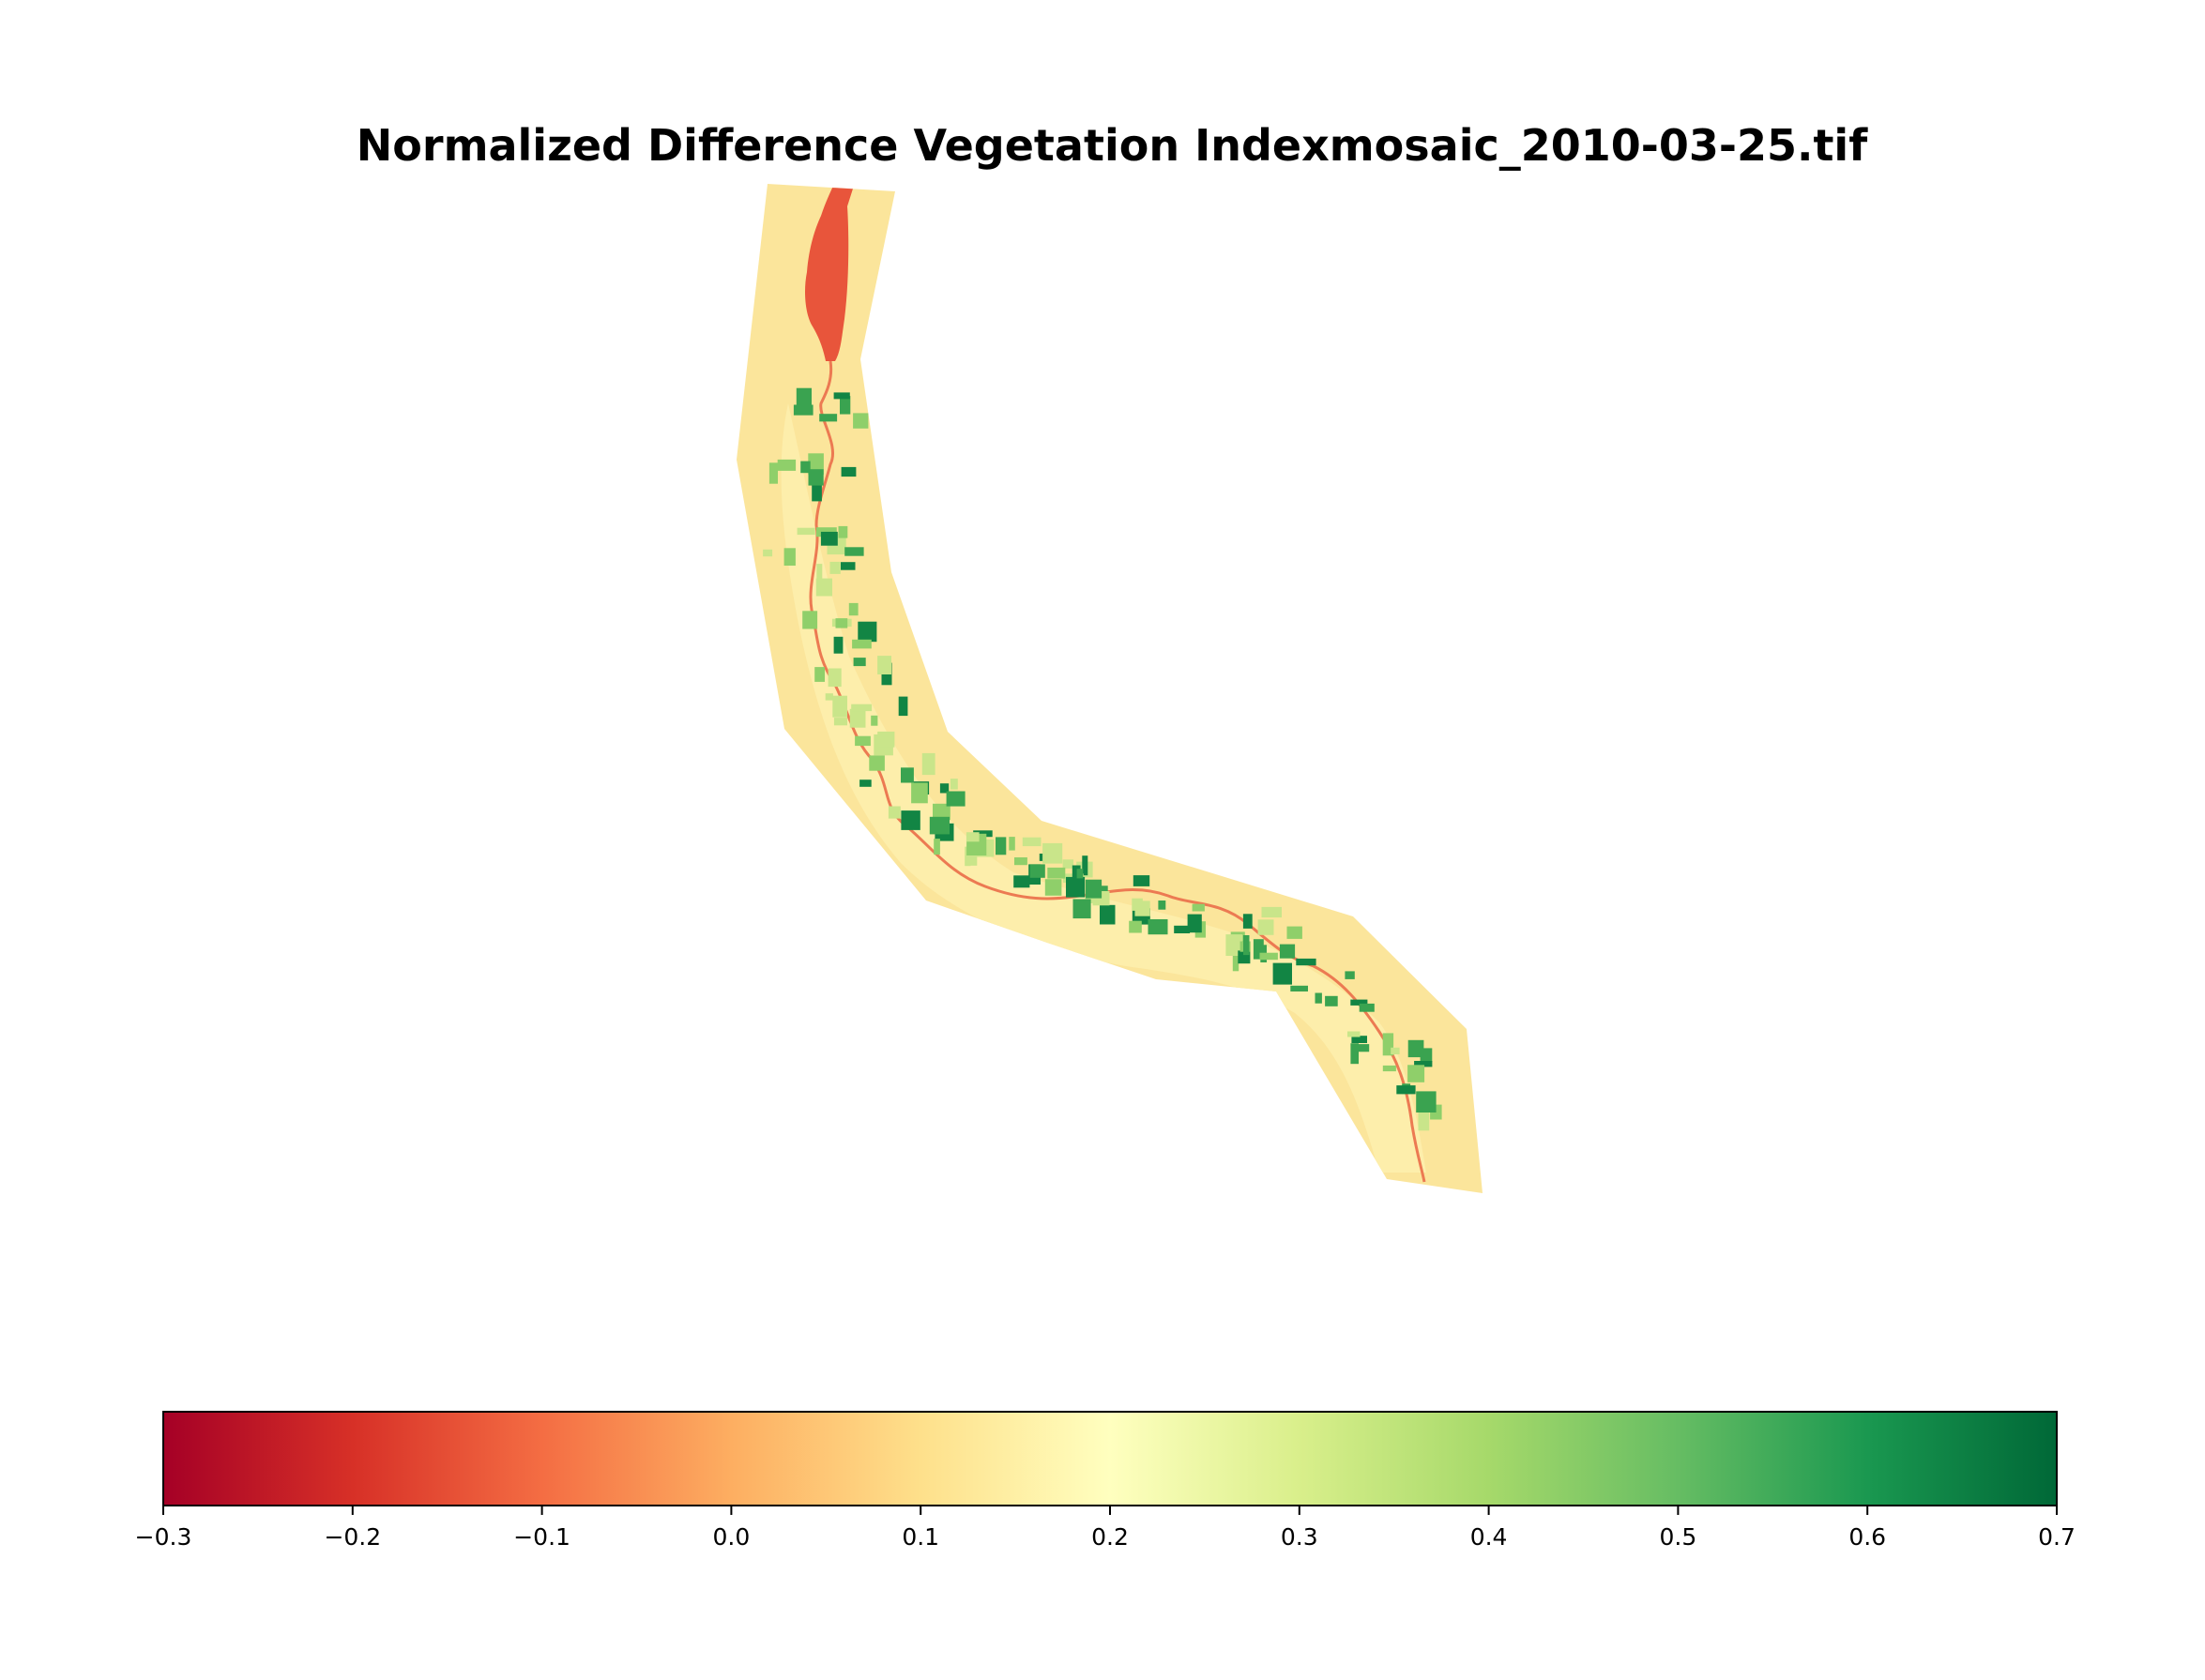 The width and height of the screenshot is (2205, 1680). I want to click on colorbar-gradient, so click(1110, 1458).